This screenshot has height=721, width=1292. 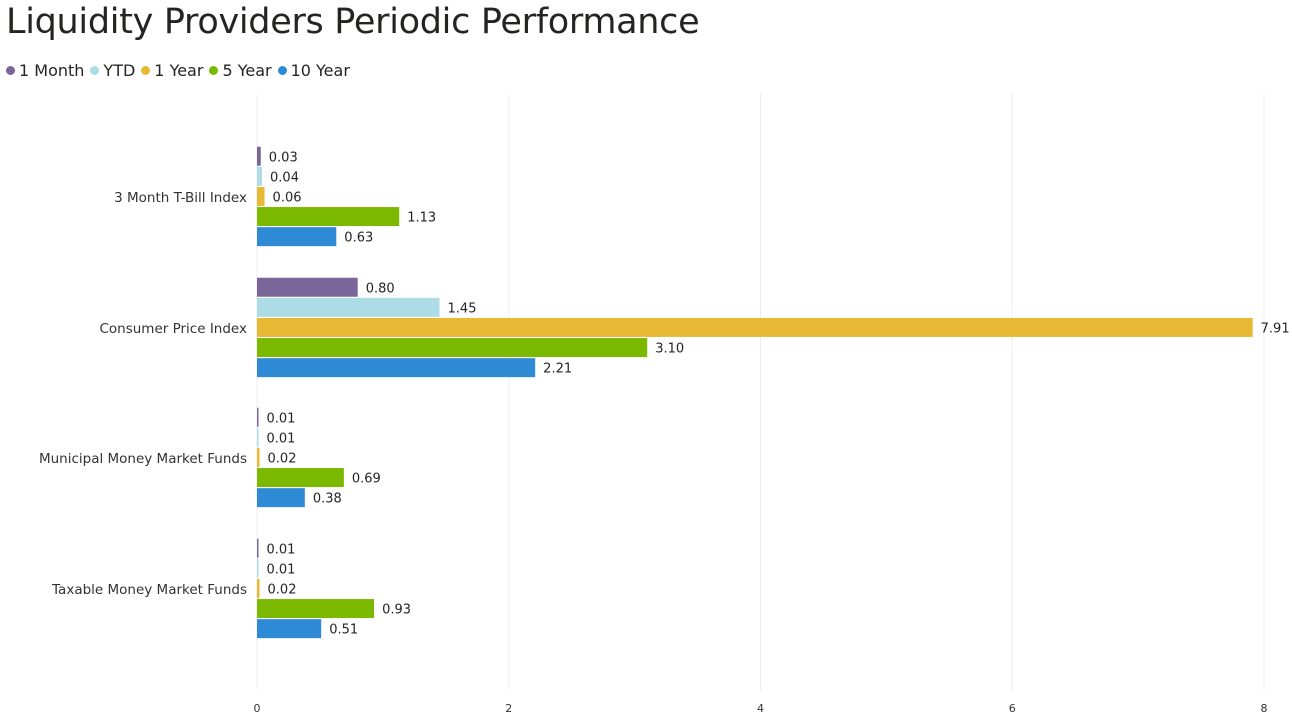 What do you see at coordinates (755, 327) in the screenshot?
I see `bar-consumer-price-index-1-year` at bounding box center [755, 327].